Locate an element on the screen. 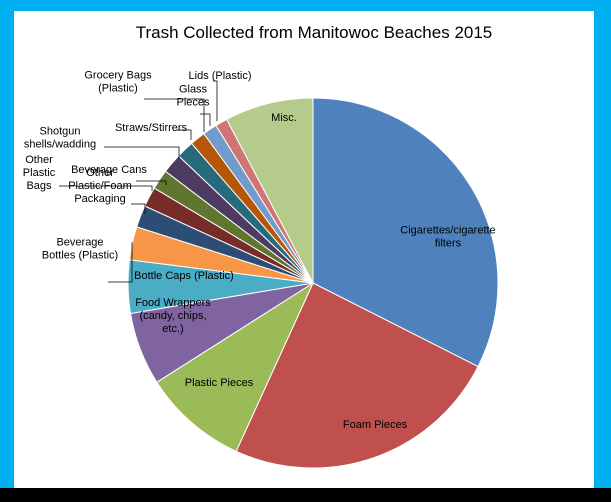 The image size is (611, 502). slice-label-line: Misc. is located at coordinates (284, 118).